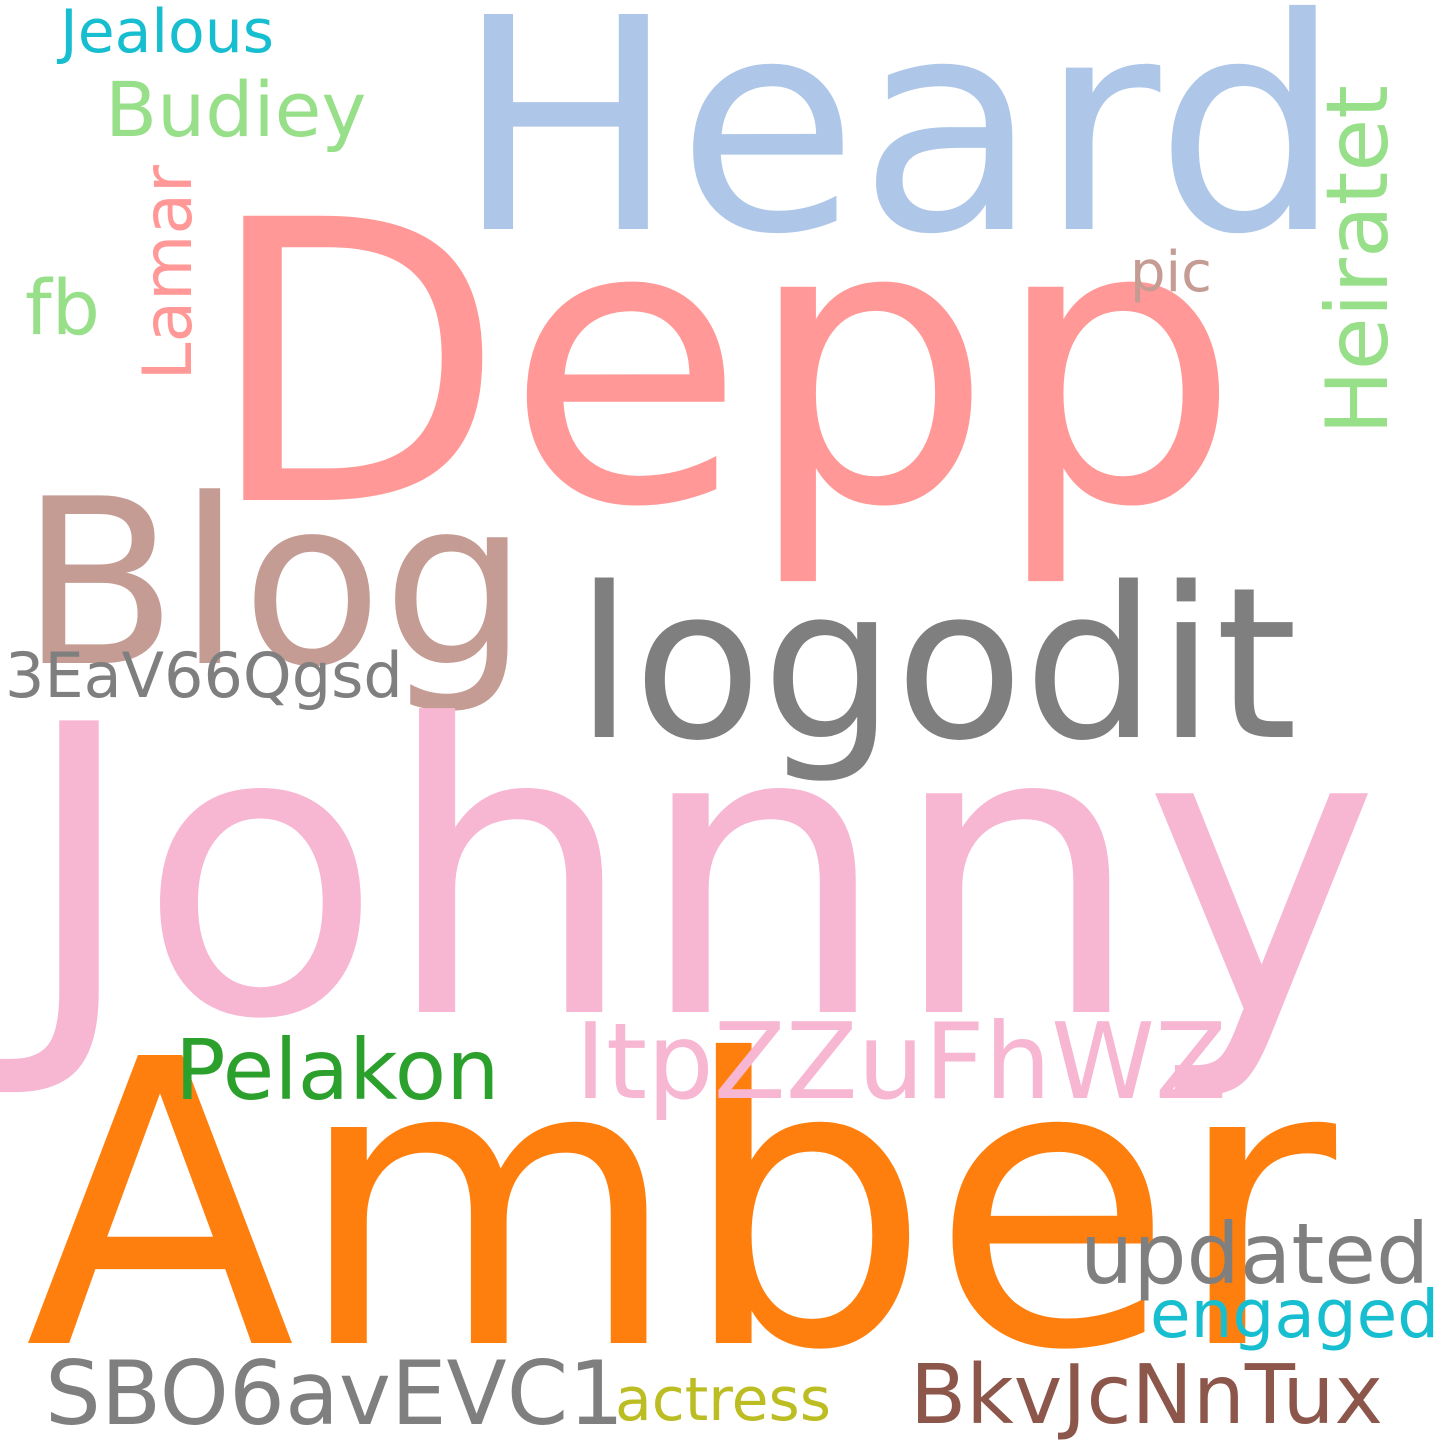 Image resolution: width=1440 pixels, height=1440 pixels. I want to click on word-budiey: Budiey, so click(236, 109).